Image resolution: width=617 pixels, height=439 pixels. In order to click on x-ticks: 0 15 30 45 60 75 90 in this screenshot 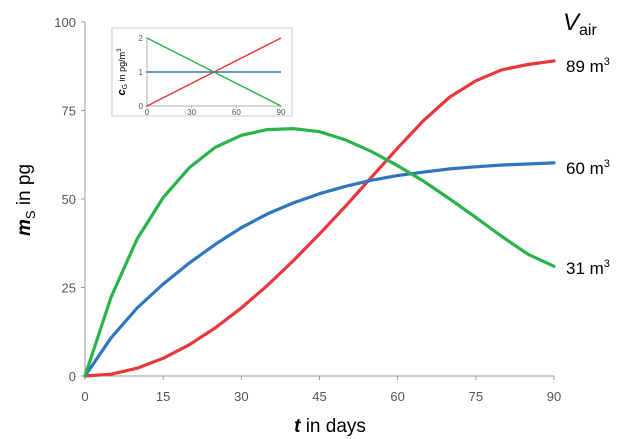, I will do `click(321, 390)`.